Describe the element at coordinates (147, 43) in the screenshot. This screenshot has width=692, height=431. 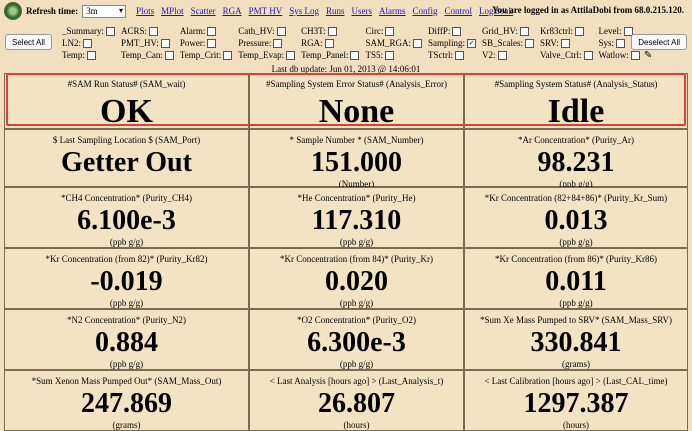
I see `checkbox-pmt-hv: PMT_HV:` at that location.